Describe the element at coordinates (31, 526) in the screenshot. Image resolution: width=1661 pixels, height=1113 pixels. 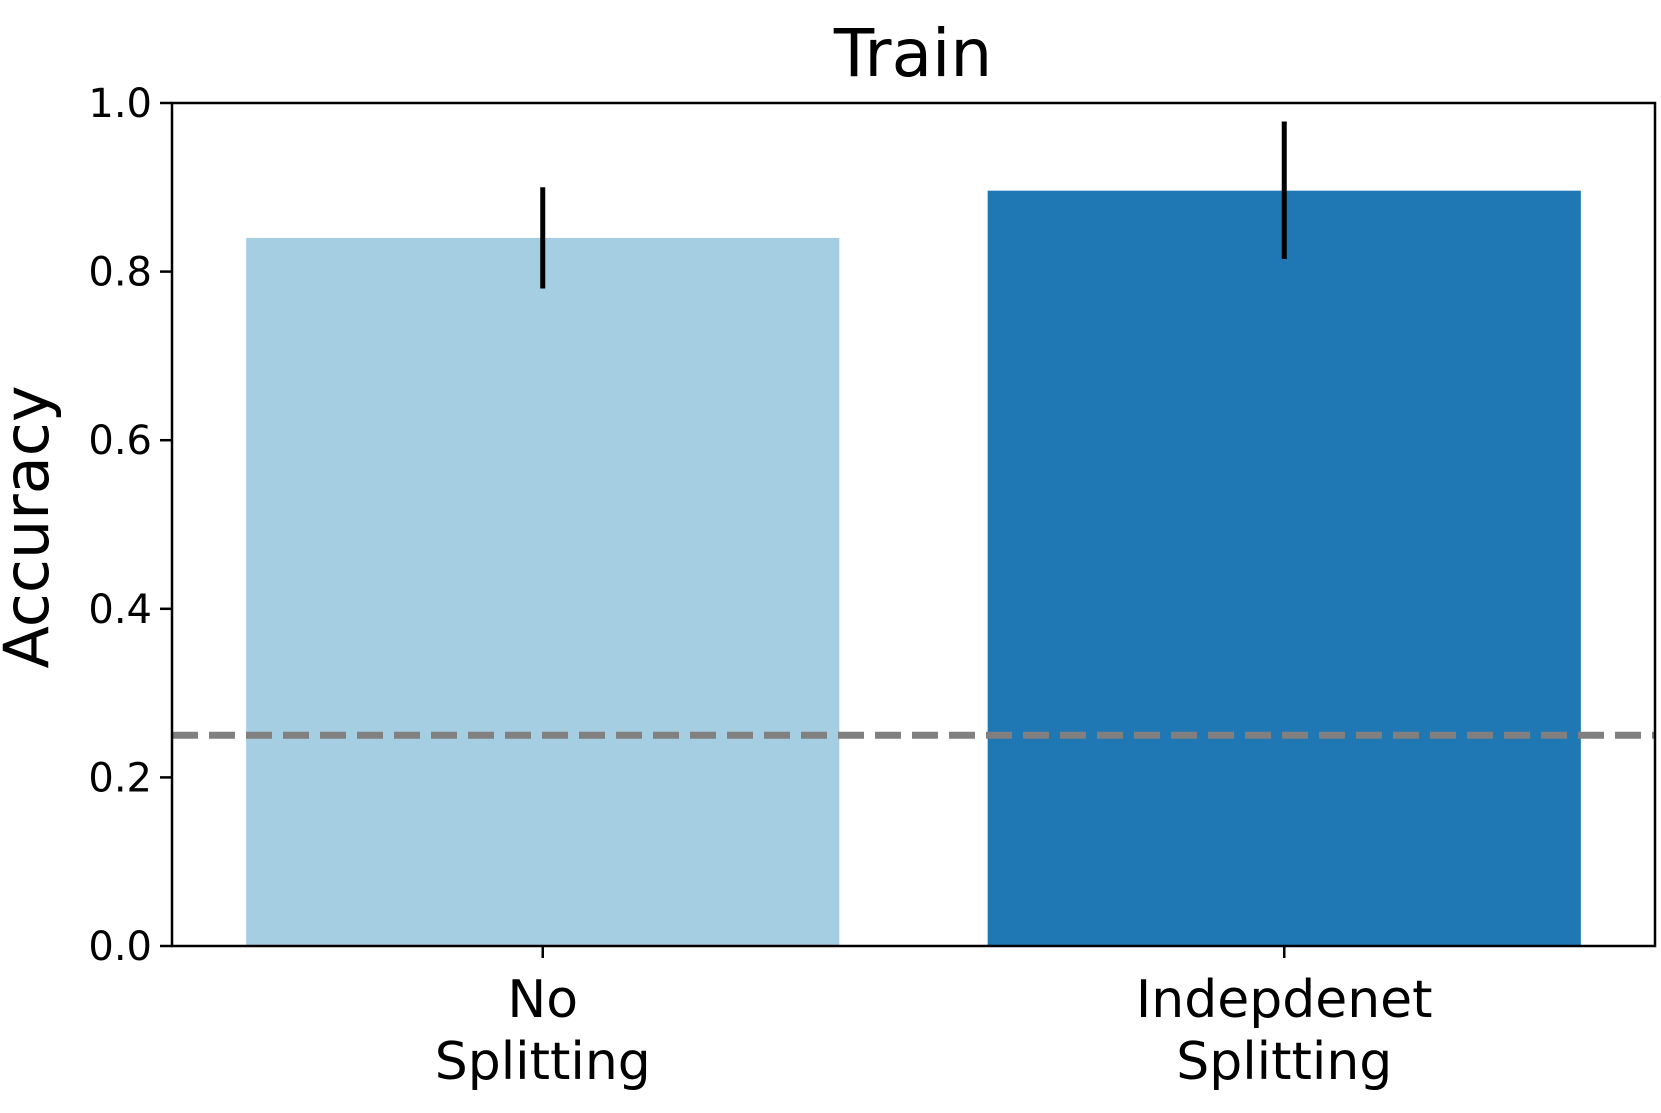
I see `y-axis-label: Accuracy` at that location.